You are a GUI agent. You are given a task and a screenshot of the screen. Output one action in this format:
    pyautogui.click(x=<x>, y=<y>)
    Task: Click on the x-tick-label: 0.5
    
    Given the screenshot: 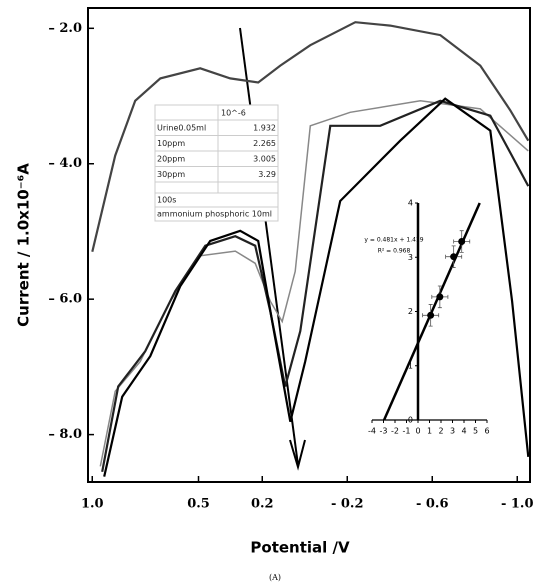 What is the action you would take?
    pyautogui.click(x=198, y=504)
    